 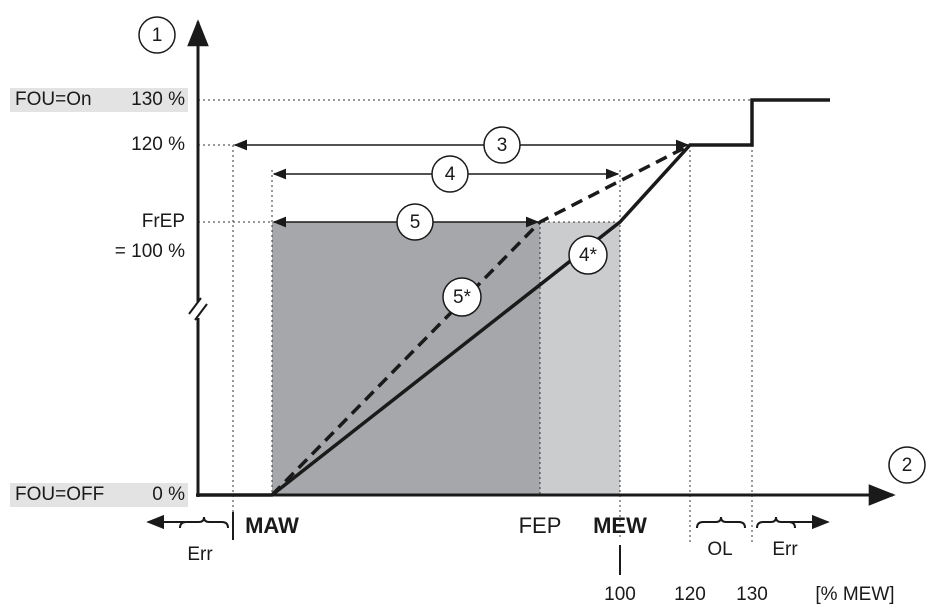 What do you see at coordinates (53, 99) in the screenshot?
I see `y-label: FOU=On` at bounding box center [53, 99].